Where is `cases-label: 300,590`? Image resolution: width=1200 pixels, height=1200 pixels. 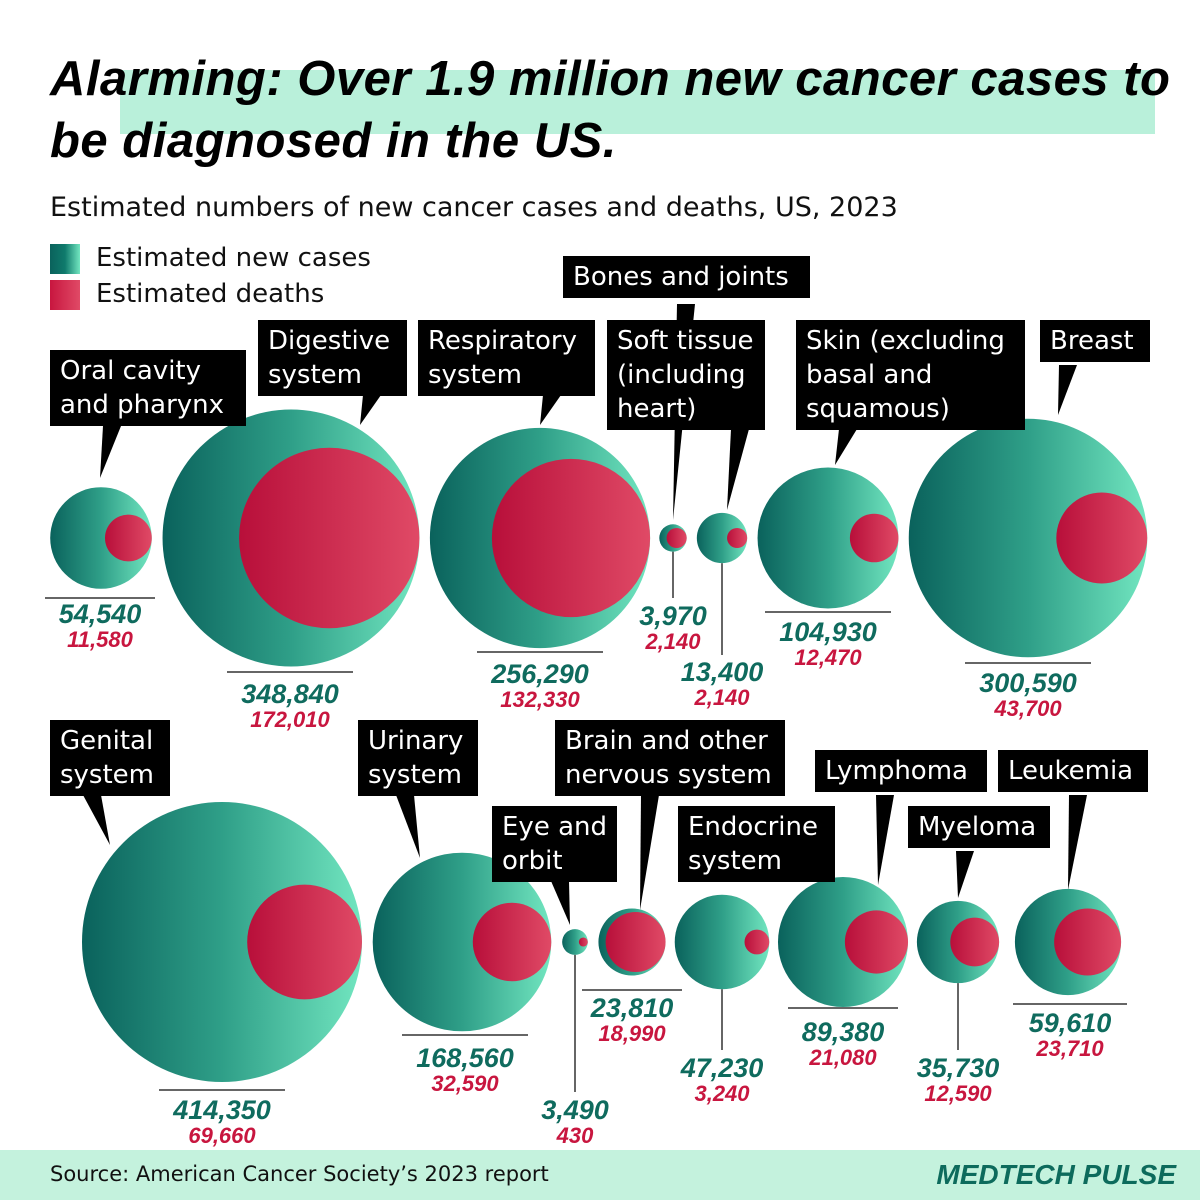
cases-label: 300,590 is located at coordinates (1028, 683).